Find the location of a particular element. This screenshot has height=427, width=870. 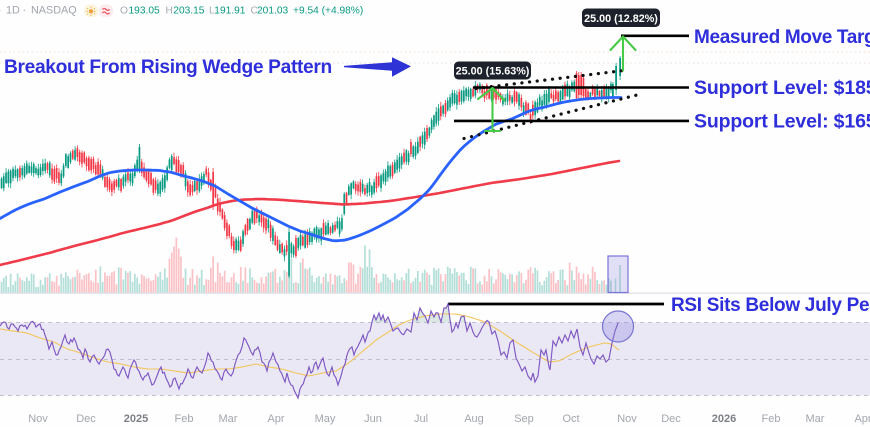

svg-text: Jul is located at coordinates (421, 419).